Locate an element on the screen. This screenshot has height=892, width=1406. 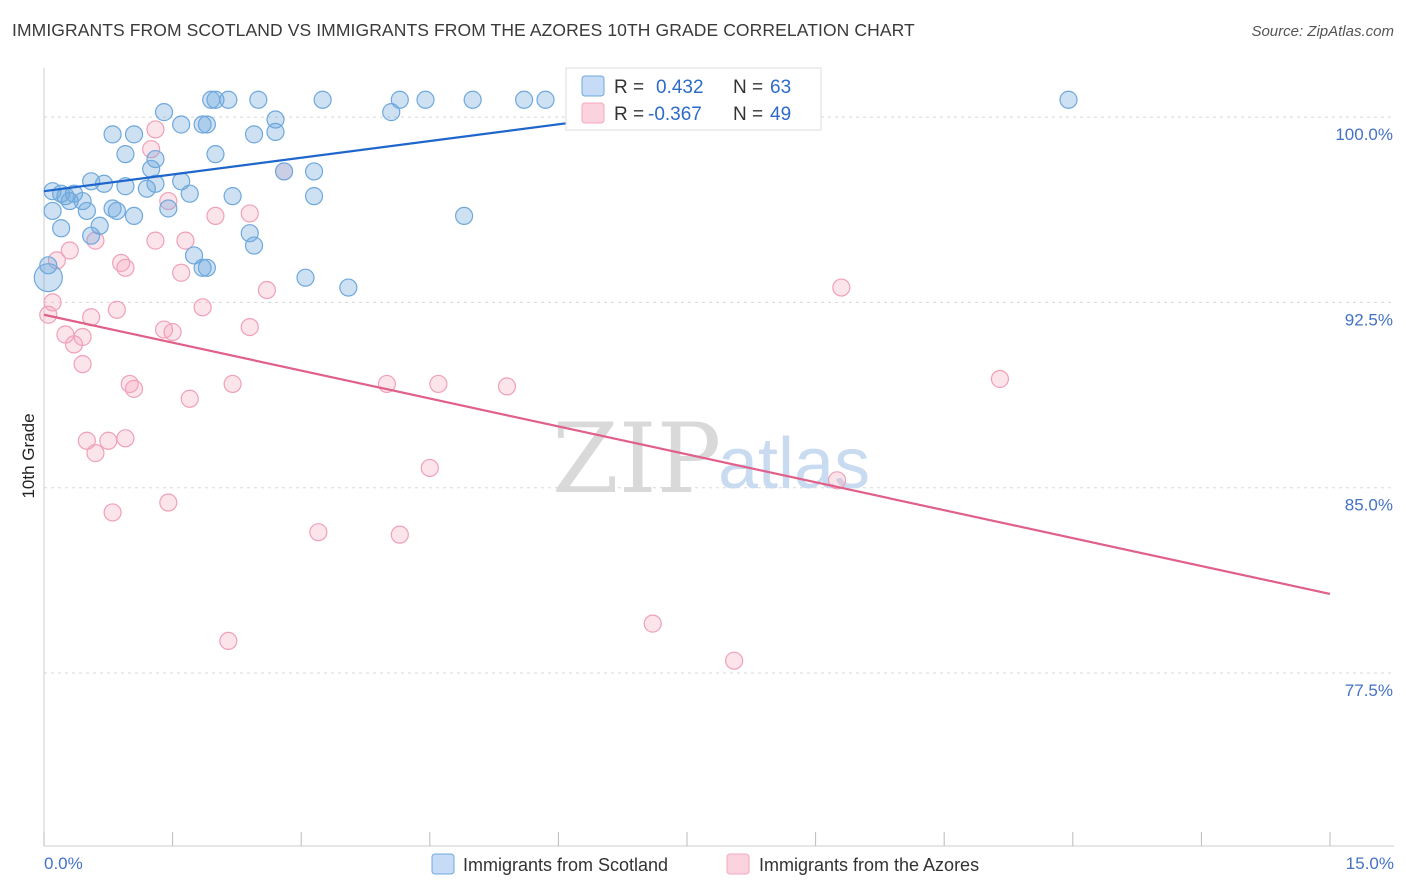
scotland-r-label: R = is located at coordinates (629, 87).